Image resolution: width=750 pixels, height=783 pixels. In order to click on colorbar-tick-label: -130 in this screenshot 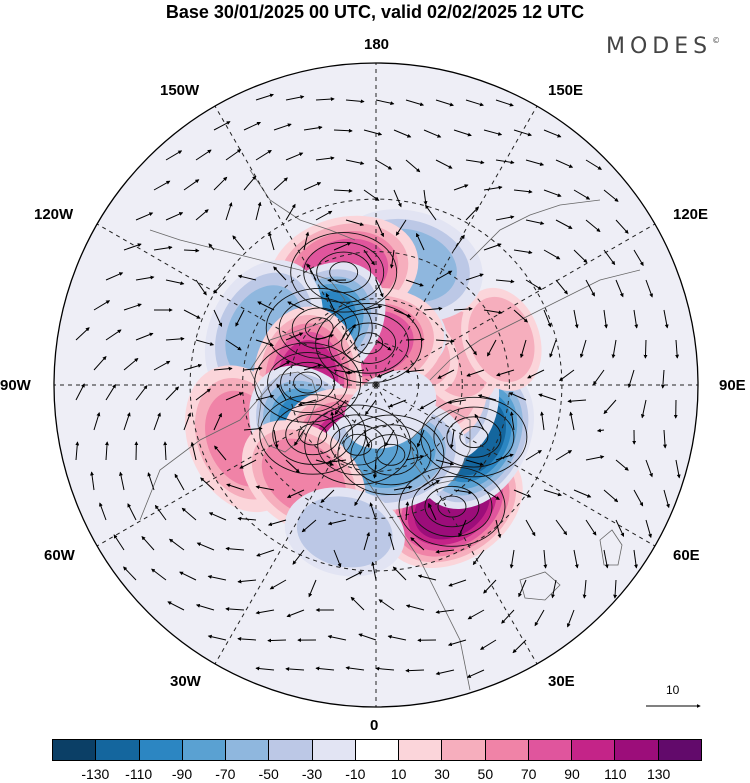, I will do `click(95, 774)`.